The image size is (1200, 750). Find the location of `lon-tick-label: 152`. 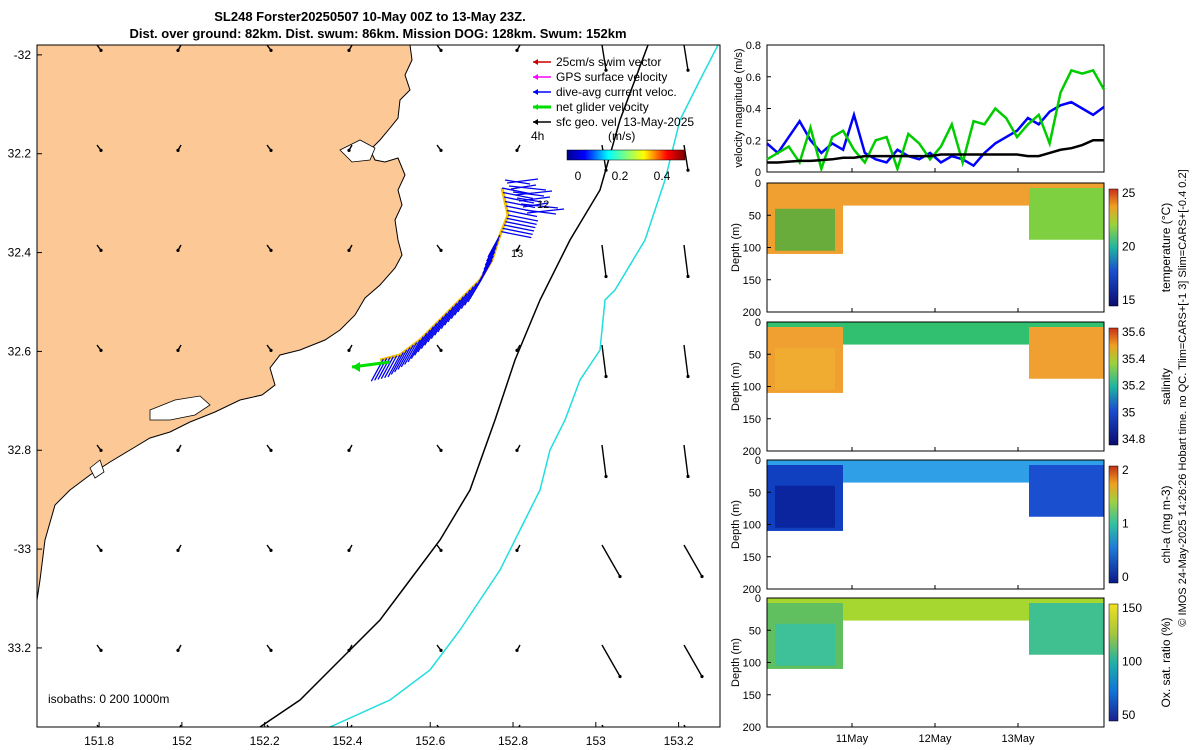

lon-tick-label: 152 is located at coordinates (182, 741).